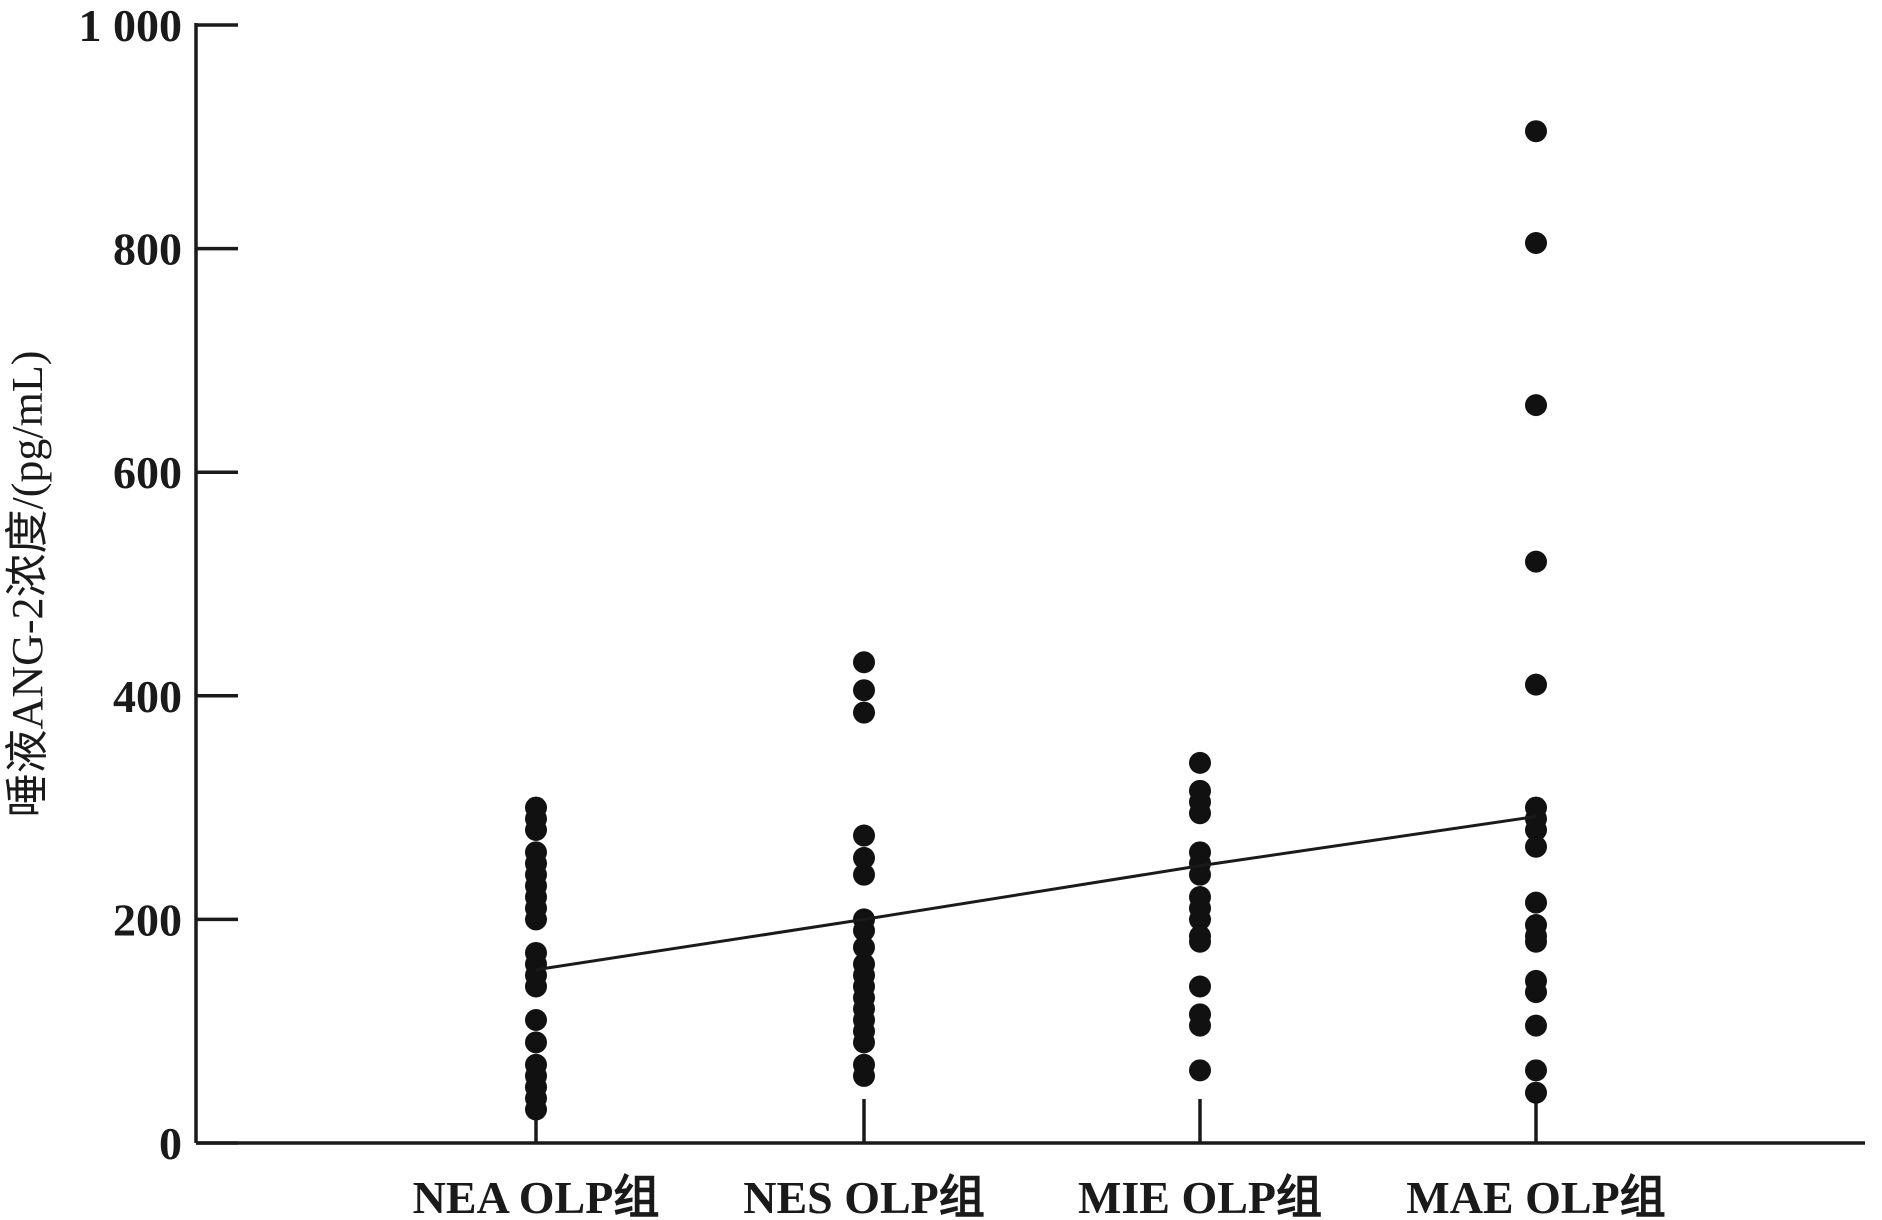  Describe the element at coordinates (1535, 1196) in the screenshot. I see `x-tick-label: MAE OLP组` at that location.